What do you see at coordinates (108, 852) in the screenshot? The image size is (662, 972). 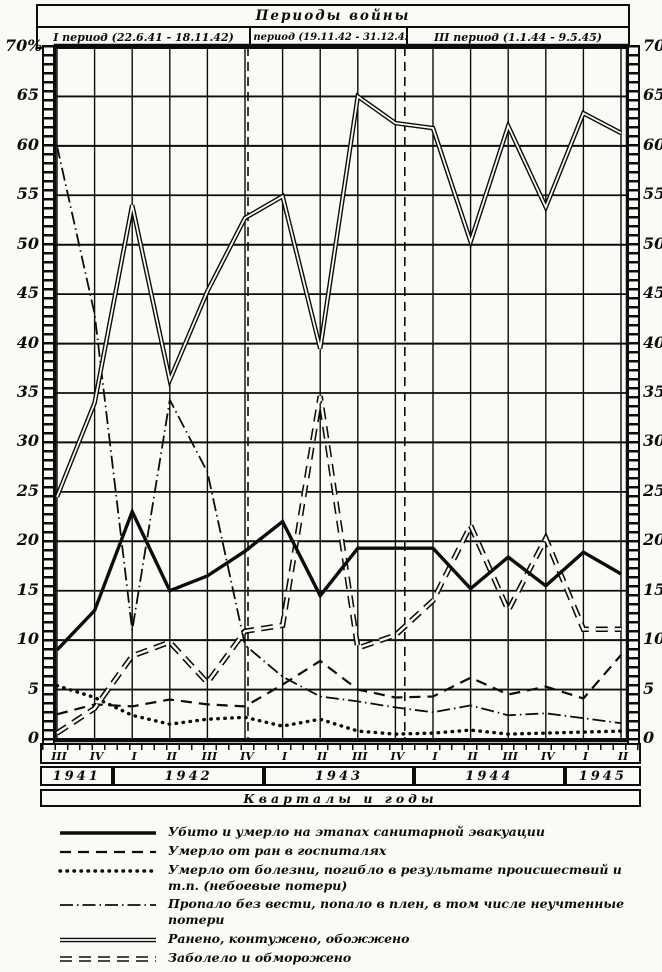 I see `legend-swatch-dashed` at bounding box center [108, 852].